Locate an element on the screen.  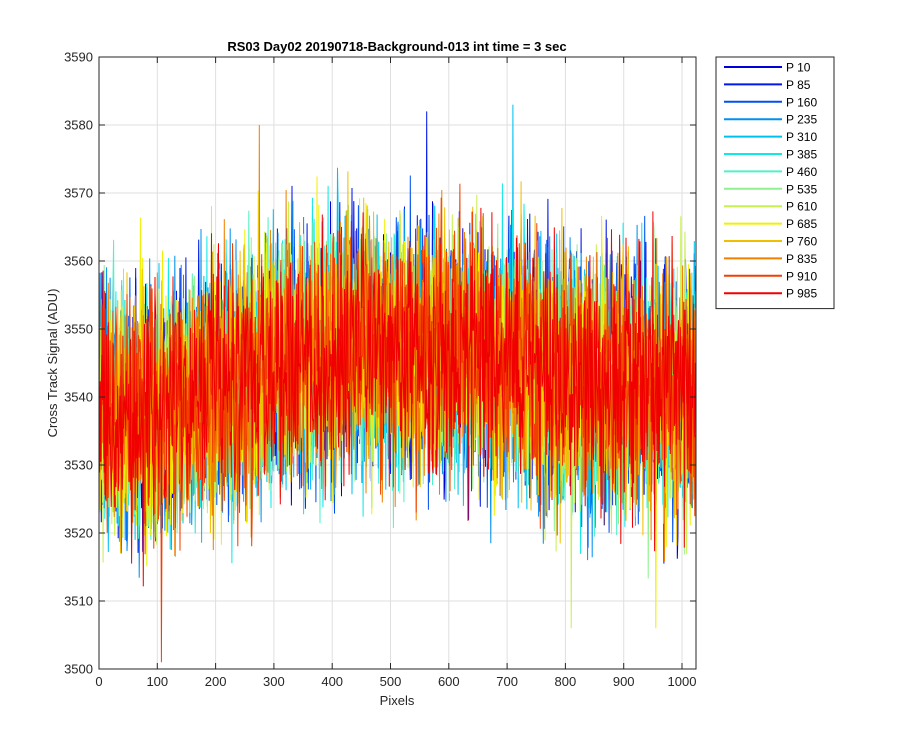
x-tick-label: 0 is located at coordinates (98, 681).